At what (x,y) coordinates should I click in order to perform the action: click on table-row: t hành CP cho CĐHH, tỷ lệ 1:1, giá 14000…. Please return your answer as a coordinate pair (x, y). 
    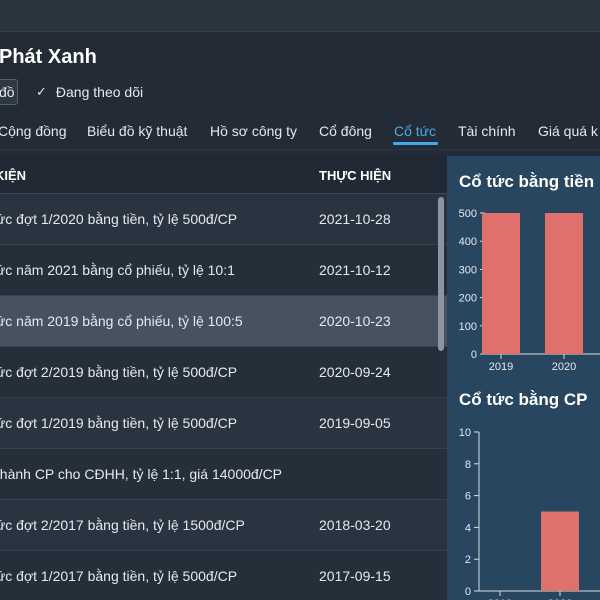
    Looking at the image, I should click on (223, 474).